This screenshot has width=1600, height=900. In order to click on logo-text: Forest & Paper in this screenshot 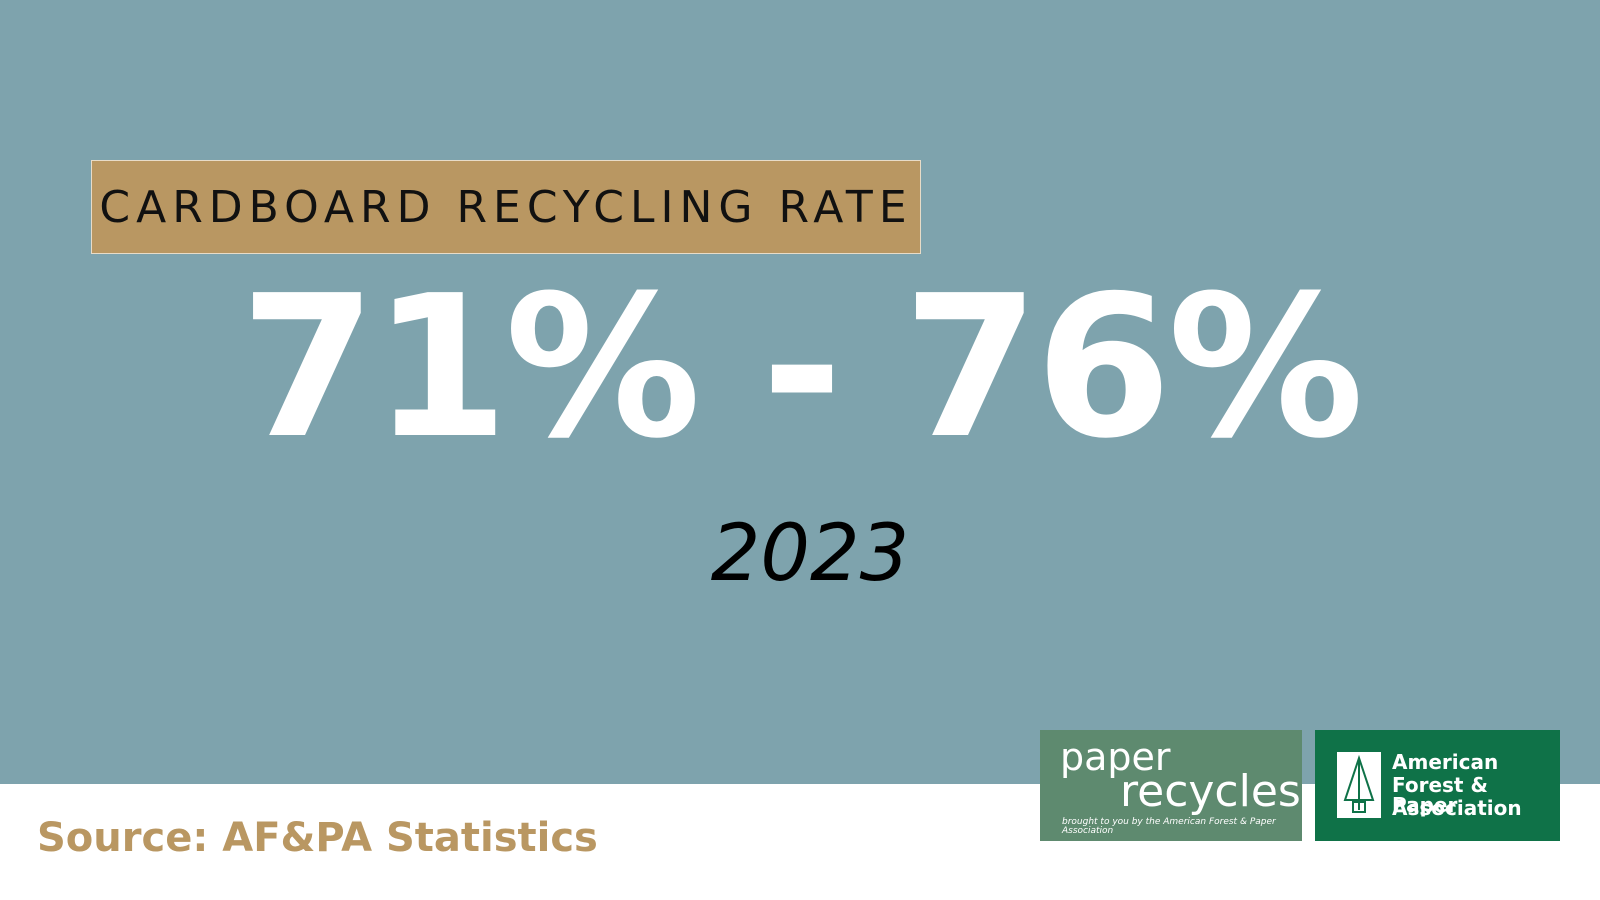, I will do `click(1440, 795)`.